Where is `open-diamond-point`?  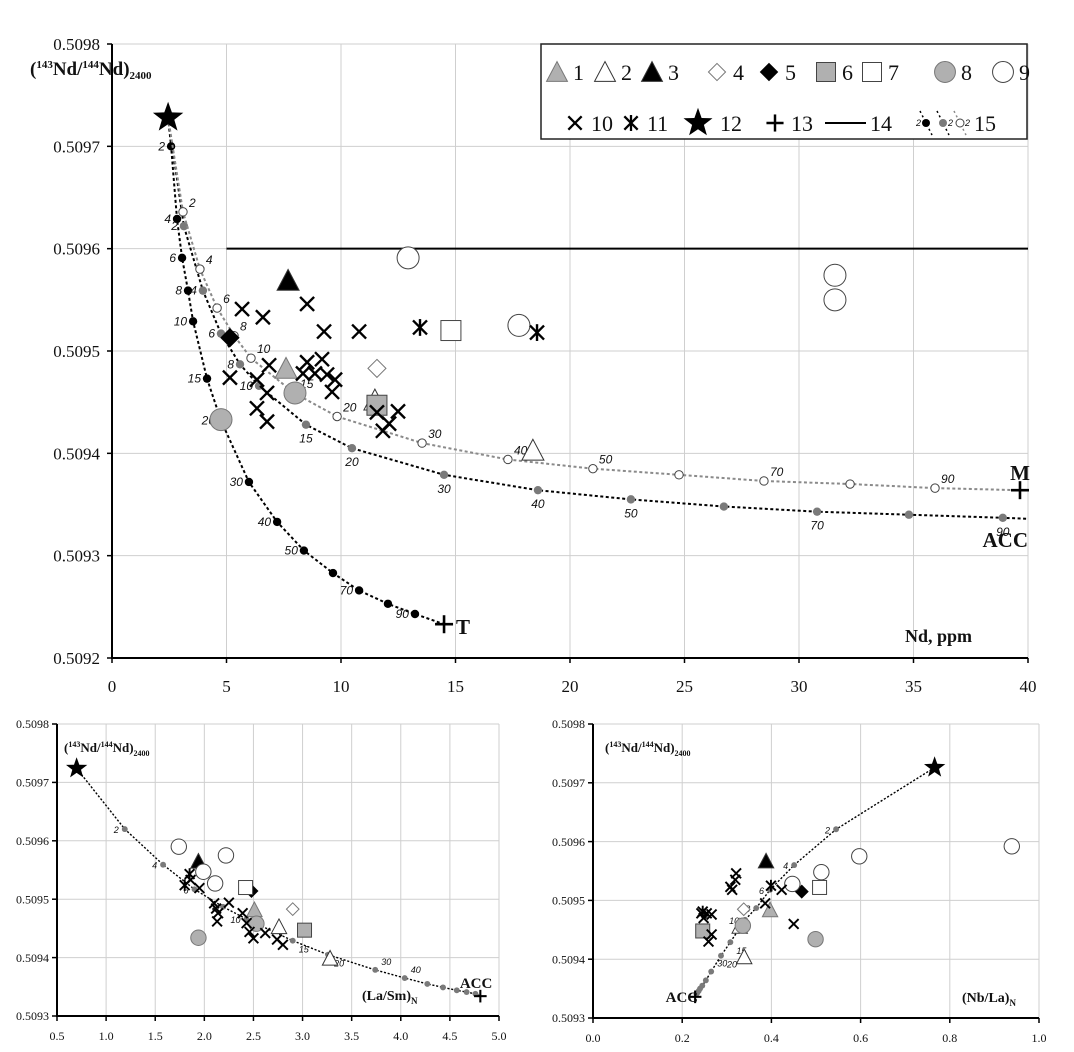
open-diamond-point is located at coordinates (377, 368).